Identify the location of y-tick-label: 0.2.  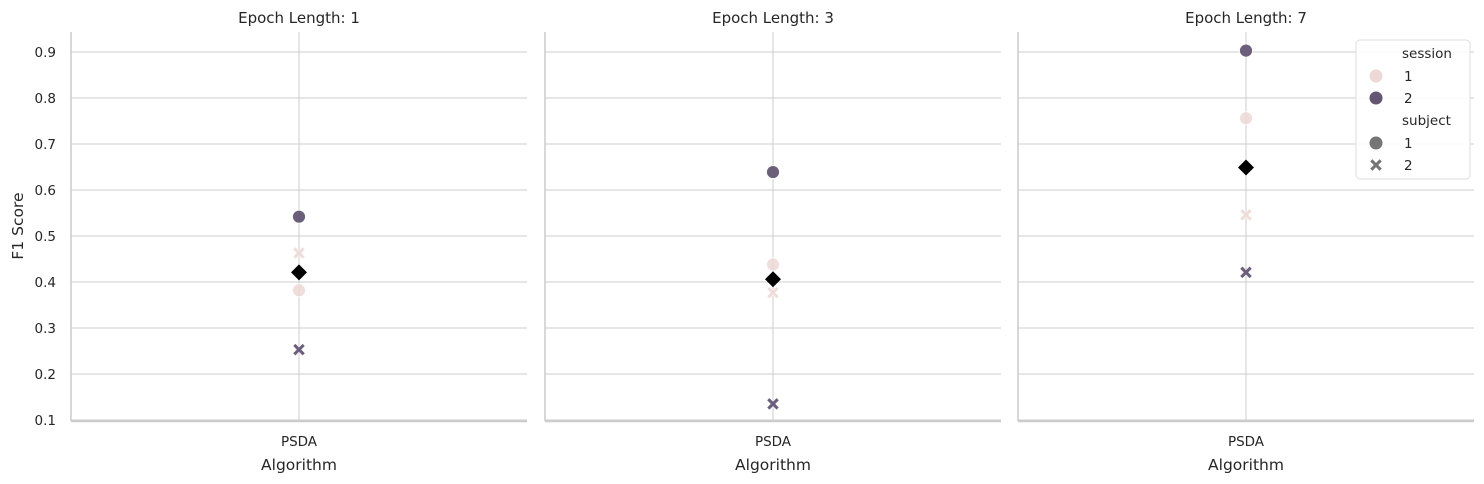
(45, 375).